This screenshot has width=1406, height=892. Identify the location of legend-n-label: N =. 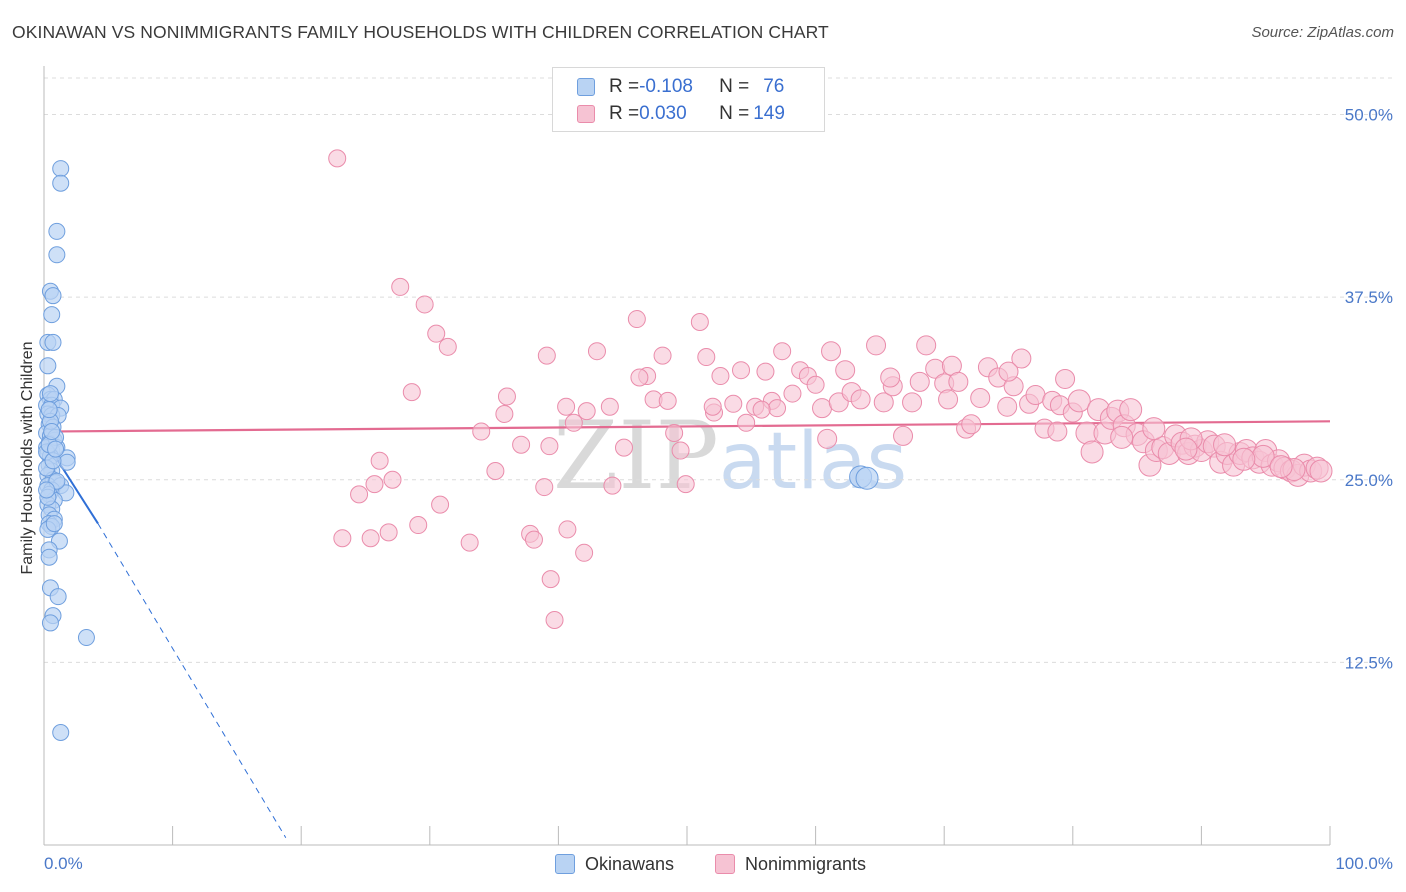
(734, 86).